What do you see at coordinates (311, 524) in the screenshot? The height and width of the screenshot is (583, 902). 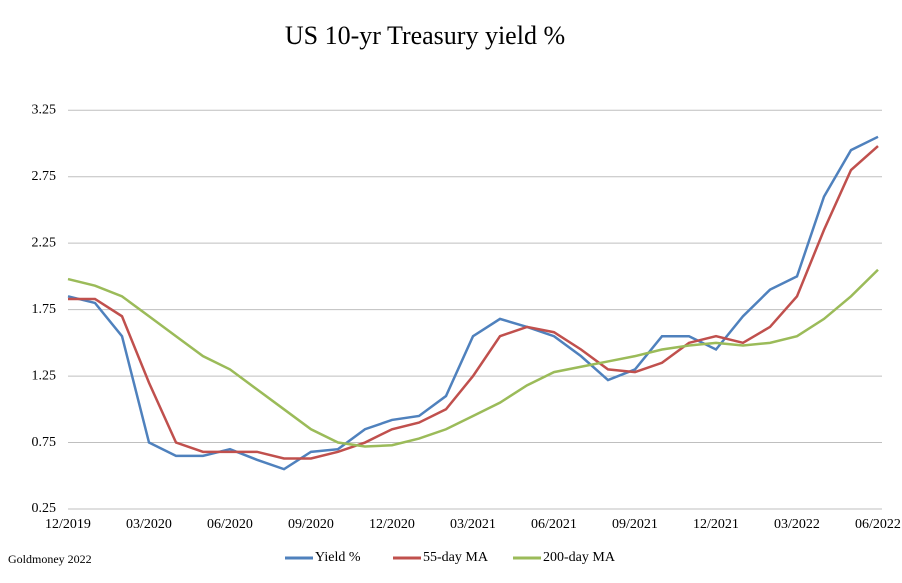 I see `x-tick-label: 09/2020` at bounding box center [311, 524].